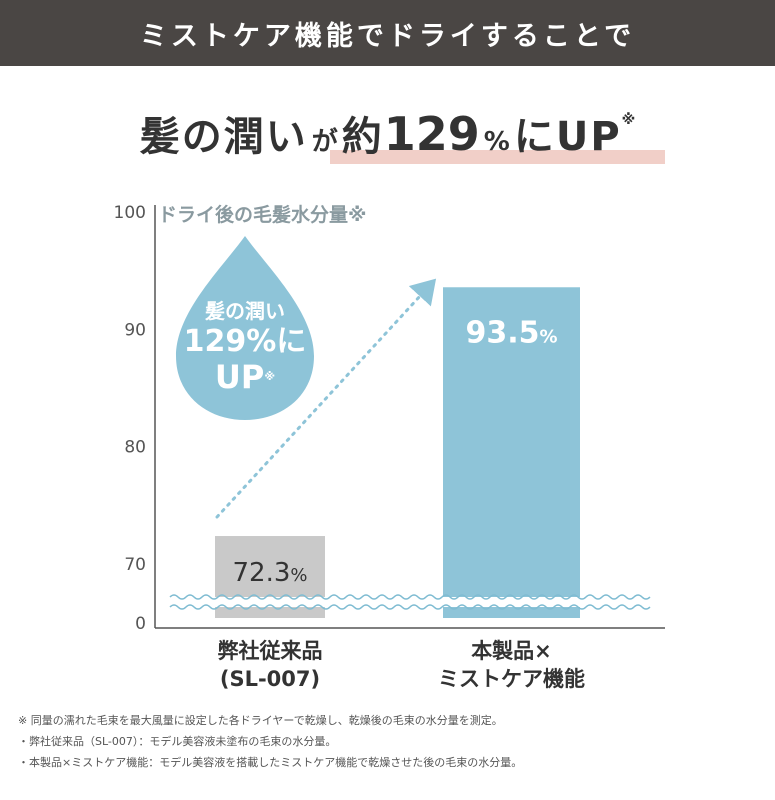 This screenshot has height=800, width=775. I want to click on y-tick-label-0: 0, so click(140, 624).